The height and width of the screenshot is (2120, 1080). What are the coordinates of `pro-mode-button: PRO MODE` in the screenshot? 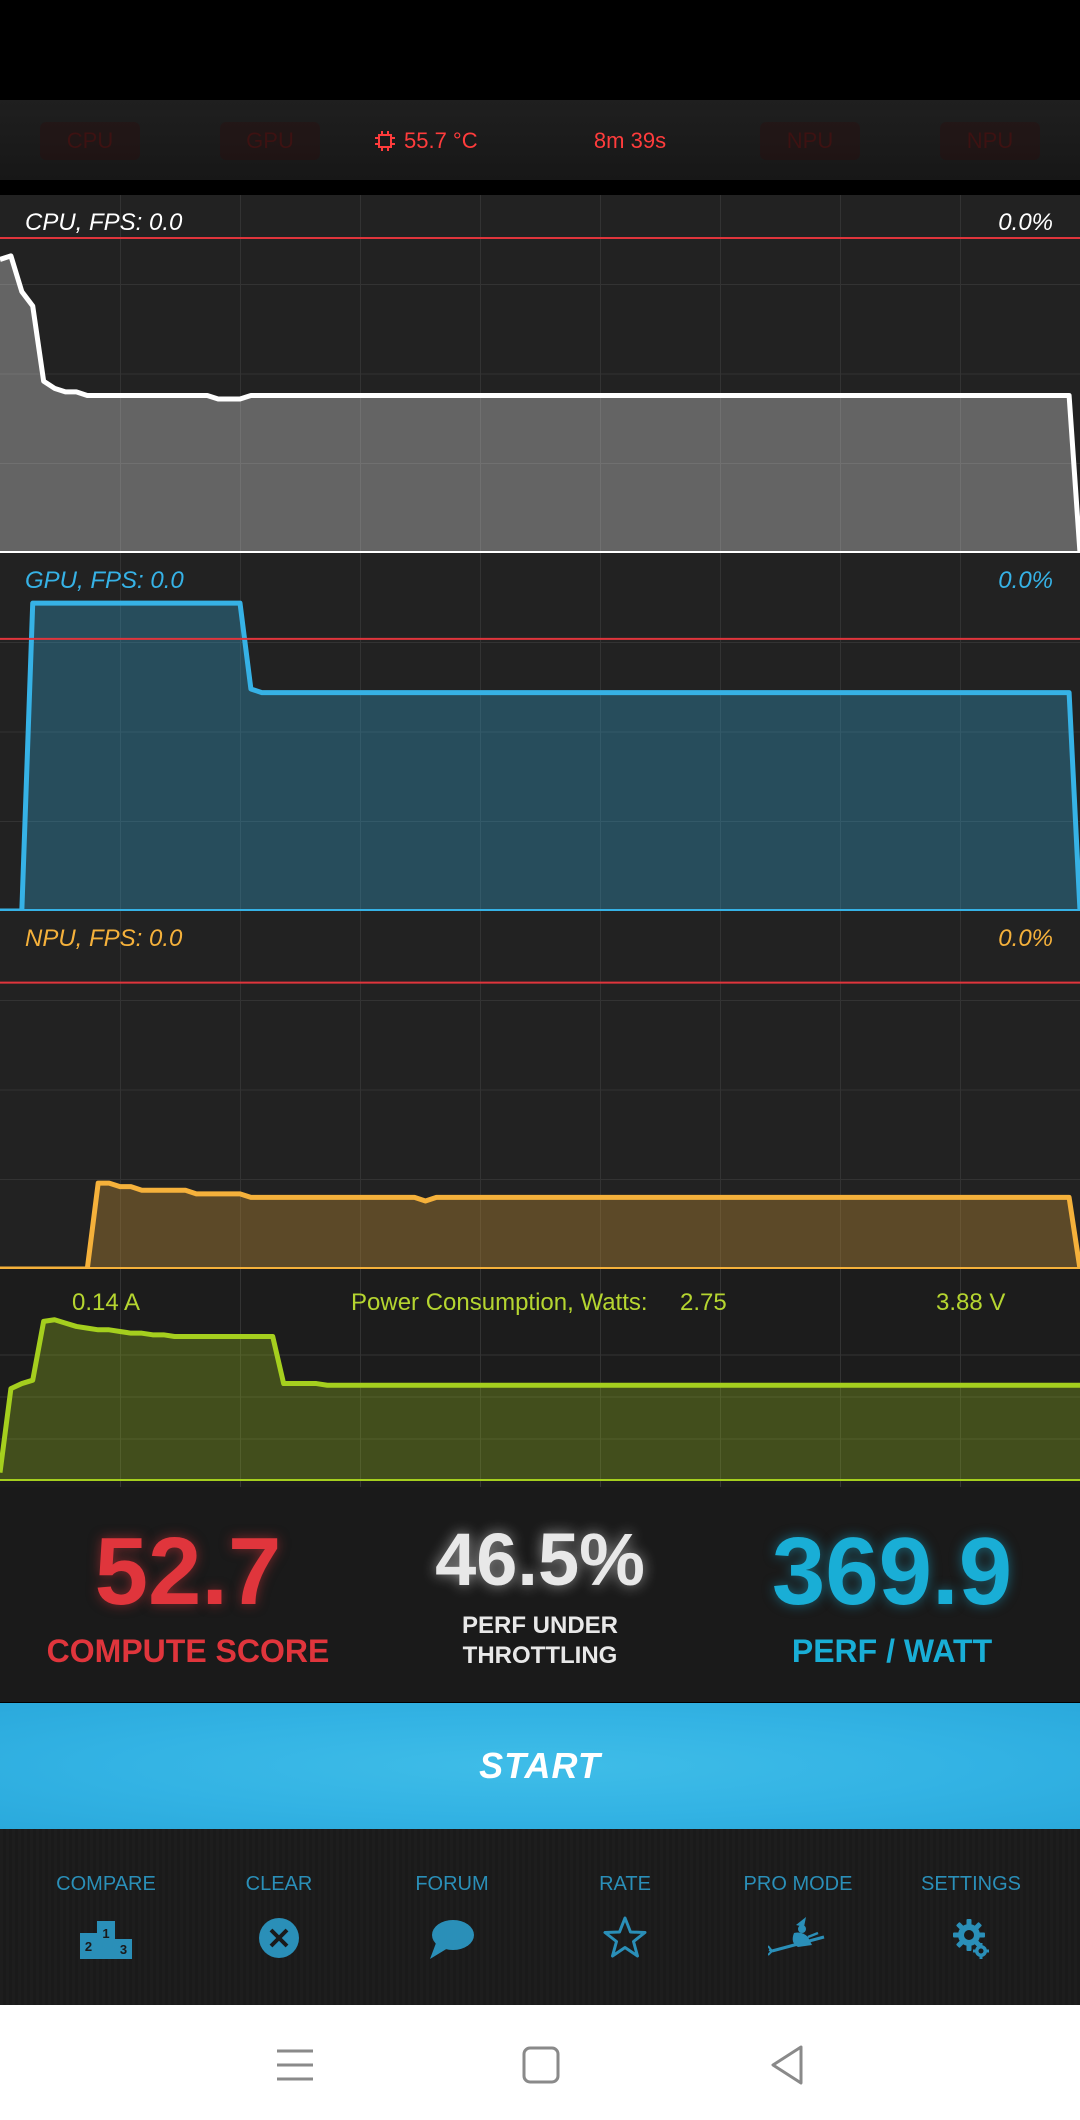 It's located at (798, 1917).